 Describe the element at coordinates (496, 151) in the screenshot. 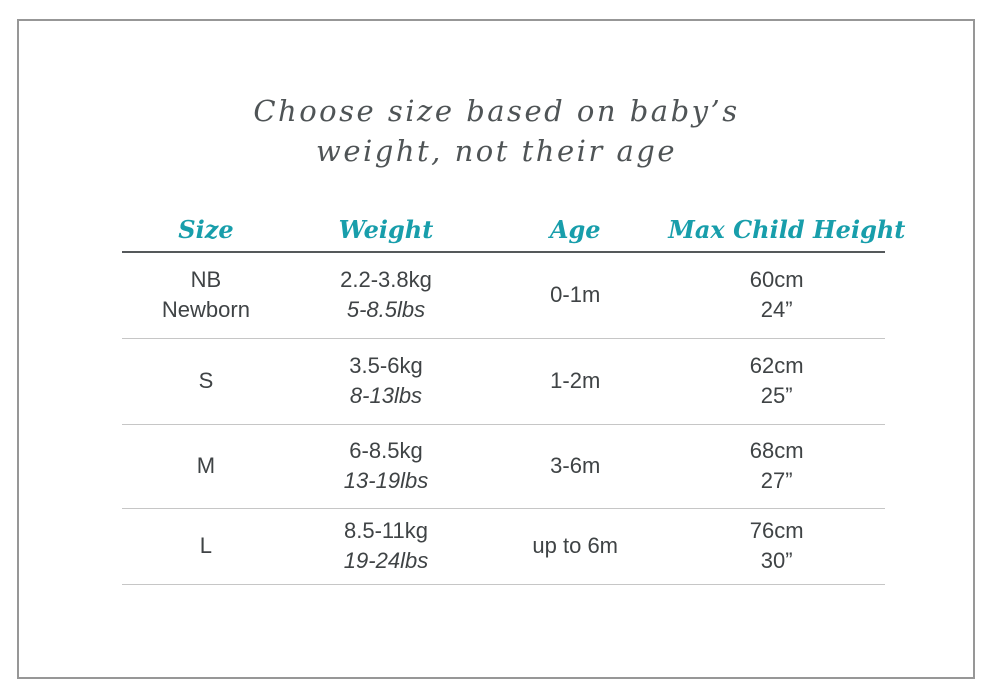

I see `title-line-2: weight, not their age` at that location.